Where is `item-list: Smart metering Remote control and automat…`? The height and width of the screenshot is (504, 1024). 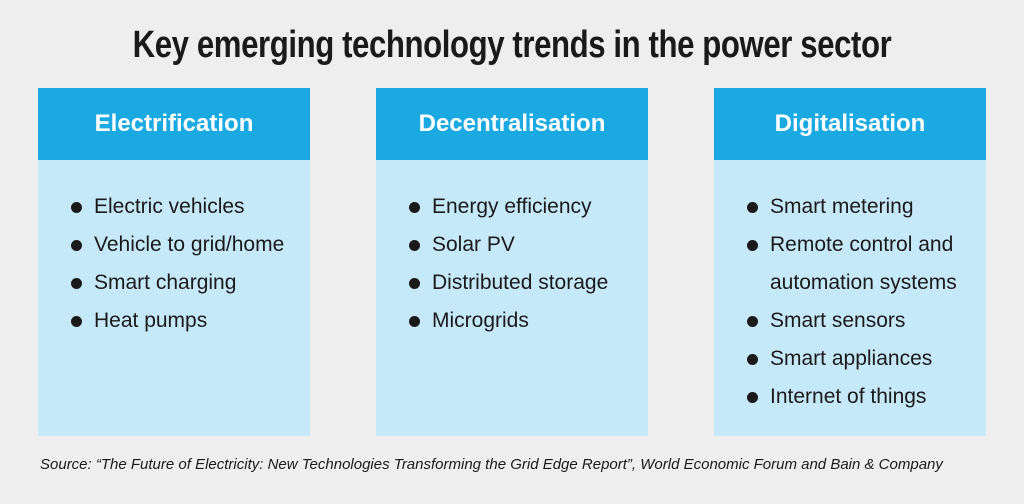
item-list: Smart metering Remote control and automat… is located at coordinates (850, 288).